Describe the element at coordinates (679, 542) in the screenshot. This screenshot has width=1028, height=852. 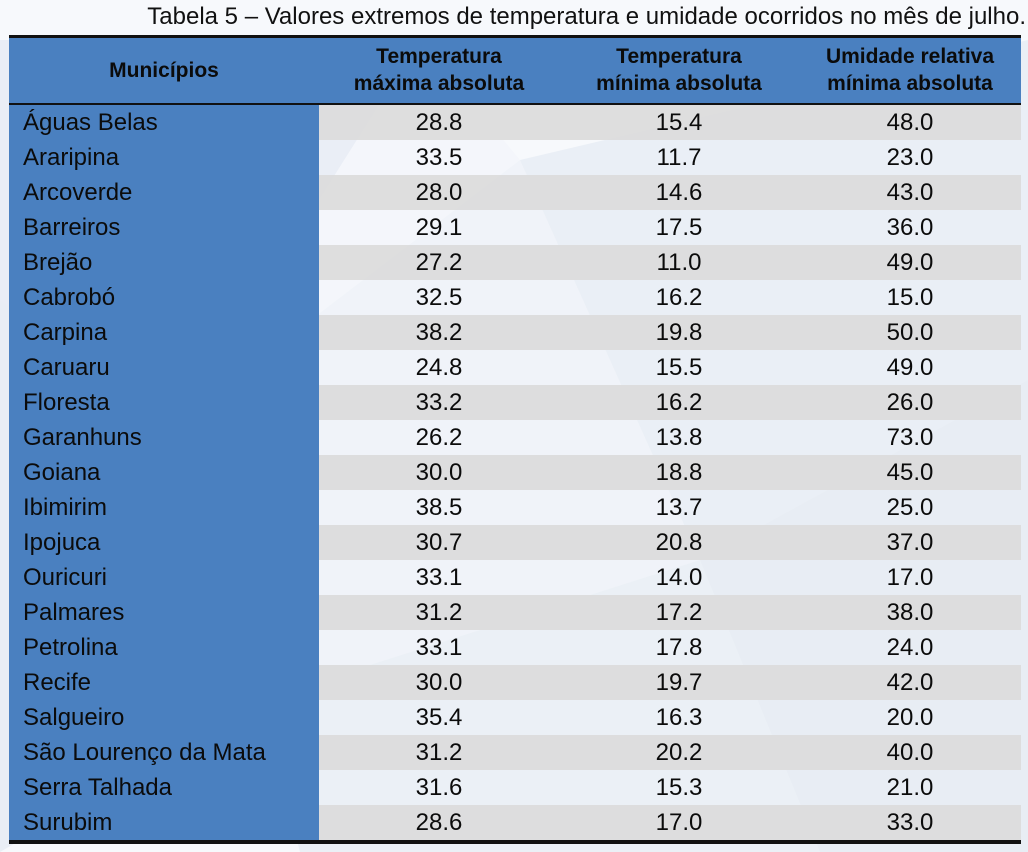
I see `cell-temp-min: 20.8` at that location.